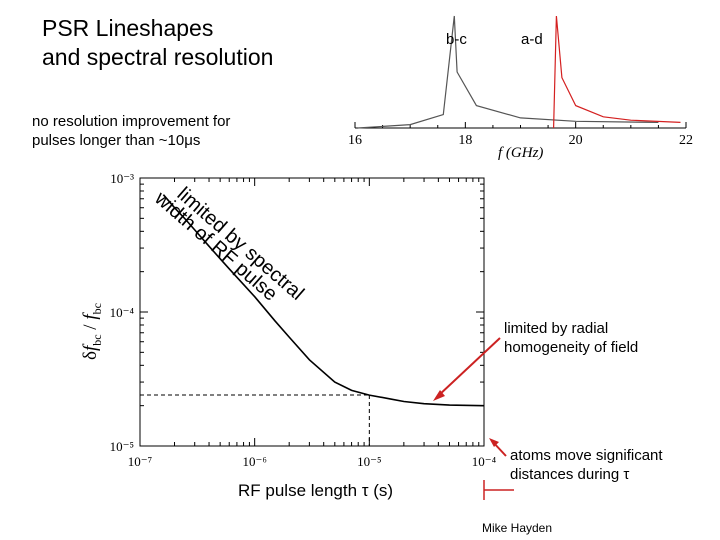 The image size is (720, 540). I want to click on x-tick-label: 10⁻⁶, so click(254, 461).